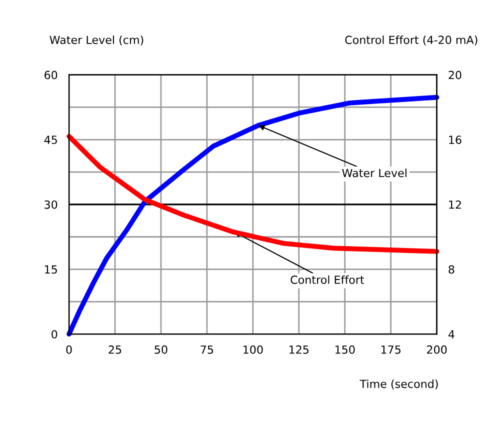 The width and height of the screenshot is (493, 430). Describe the element at coordinates (390, 350) in the screenshot. I see `x-tick-label: 175` at that location.